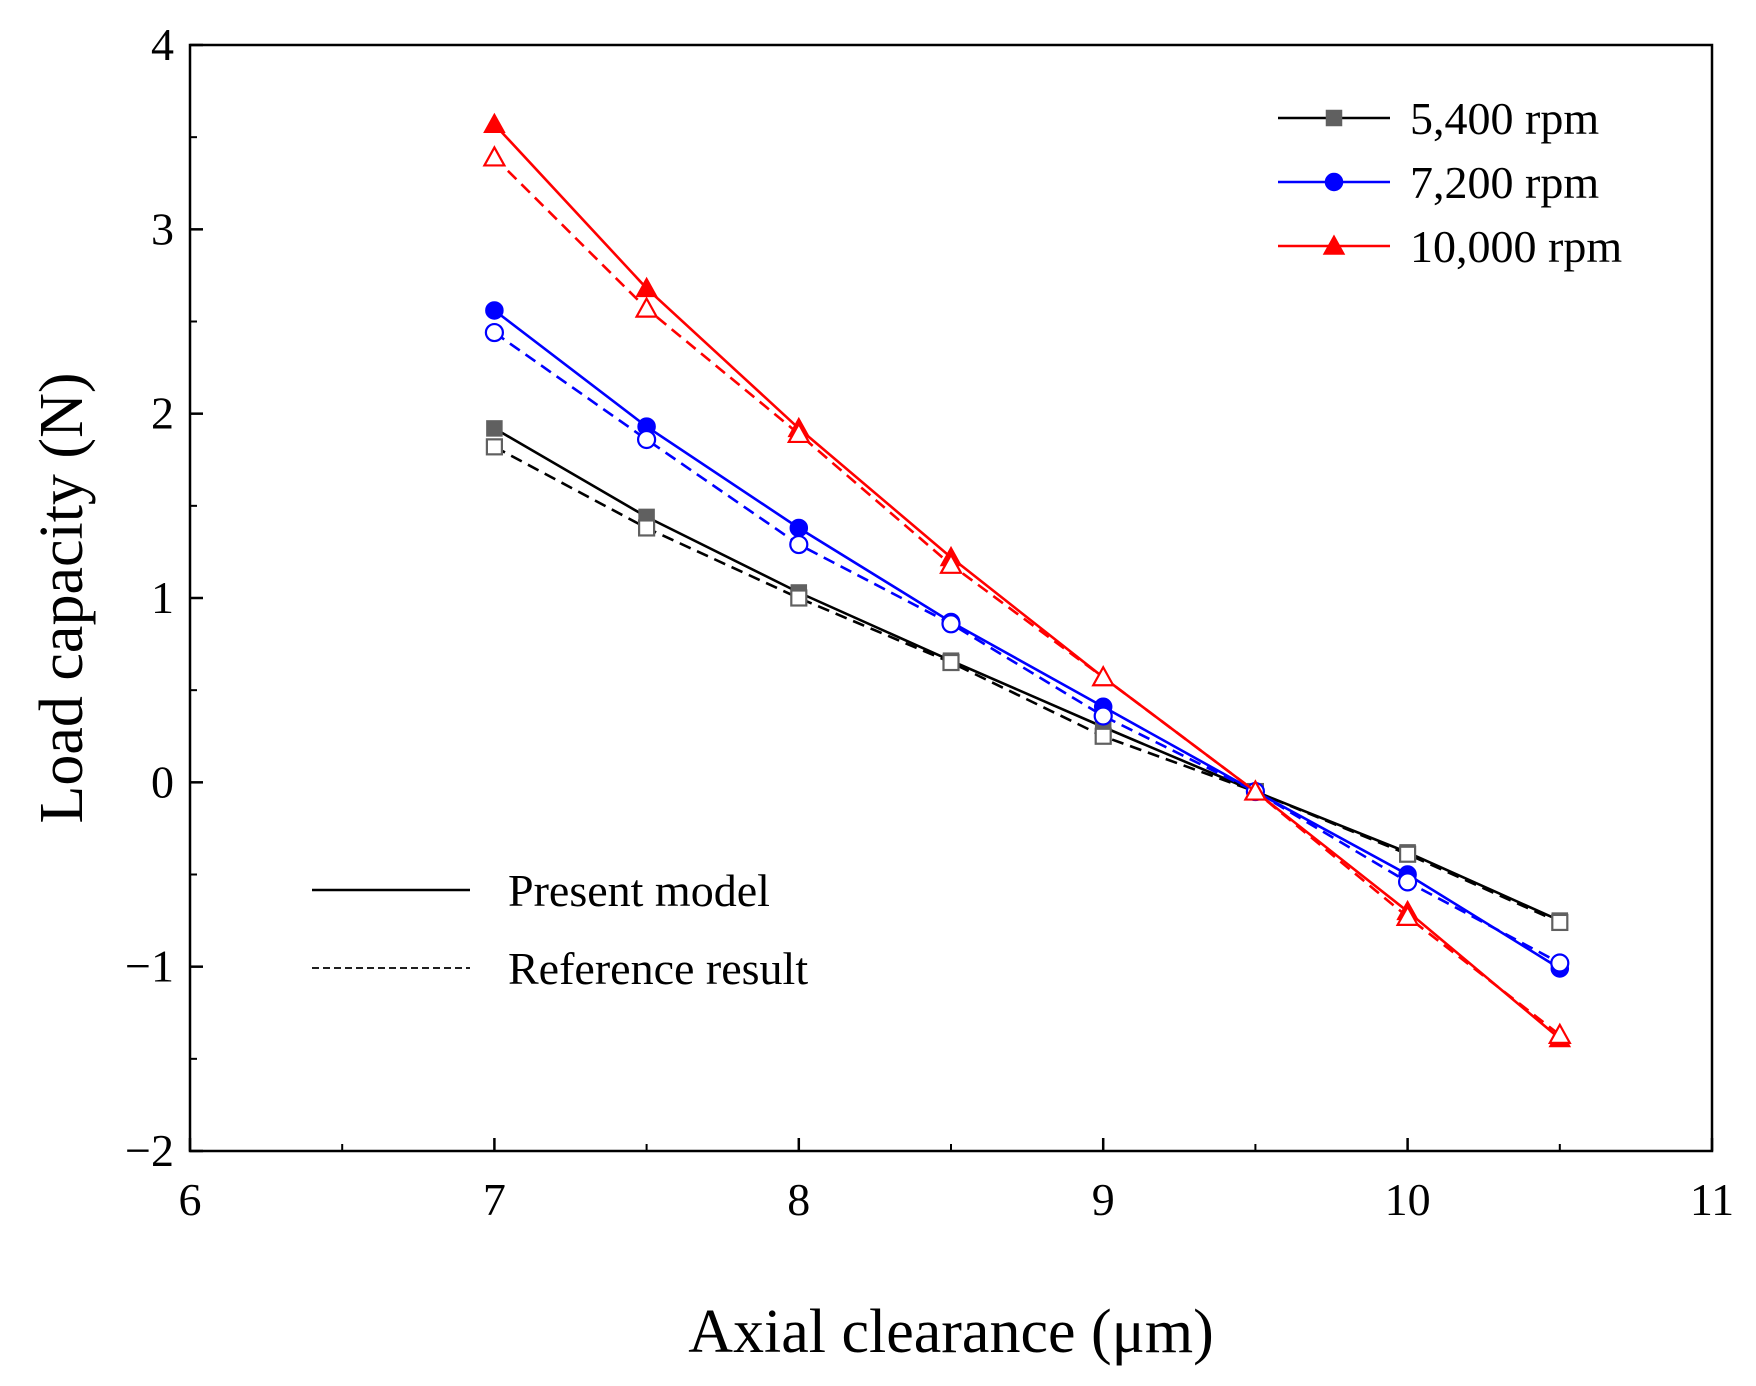 Image resolution: width=1756 pixels, height=1386 pixels. What do you see at coordinates (951, 1332) in the screenshot?
I see `x-axis-title: Axial clearance (μm)` at bounding box center [951, 1332].